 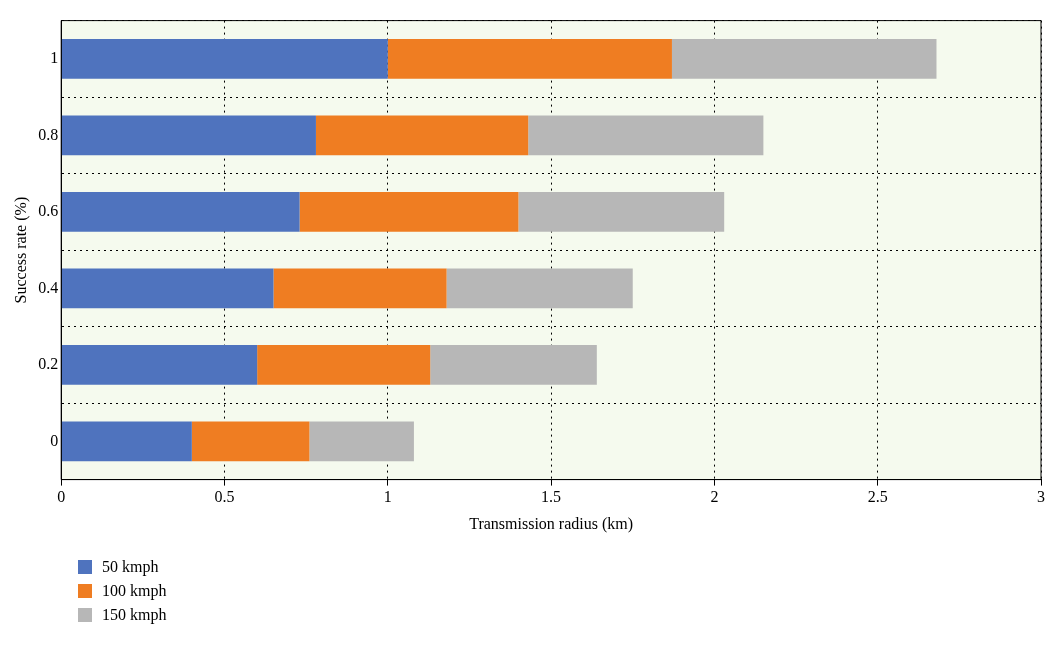 I want to click on x-tick-label: 2.5, so click(x=877, y=497).